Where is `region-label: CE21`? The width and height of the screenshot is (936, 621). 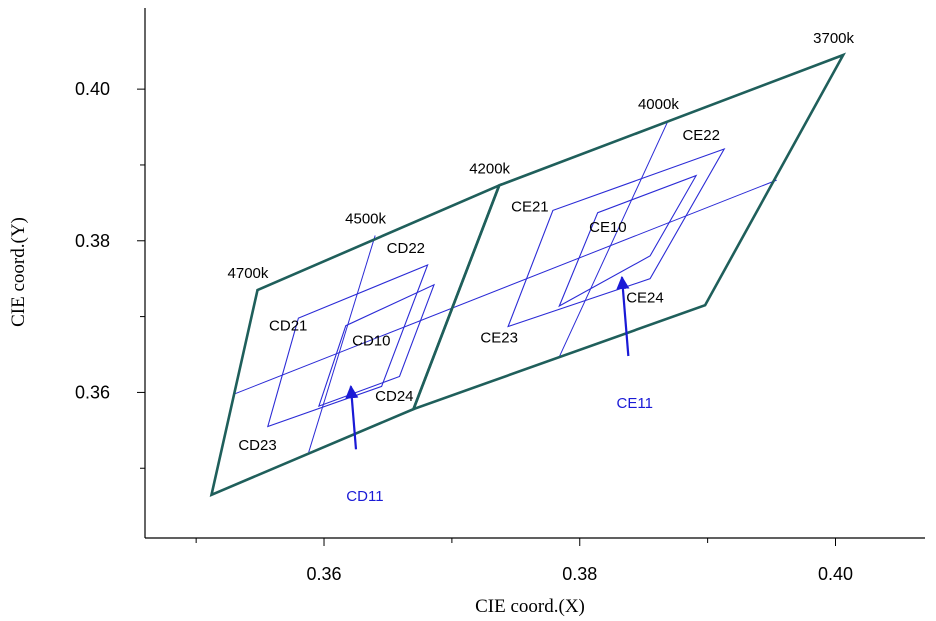
region-label: CE21 is located at coordinates (530, 206).